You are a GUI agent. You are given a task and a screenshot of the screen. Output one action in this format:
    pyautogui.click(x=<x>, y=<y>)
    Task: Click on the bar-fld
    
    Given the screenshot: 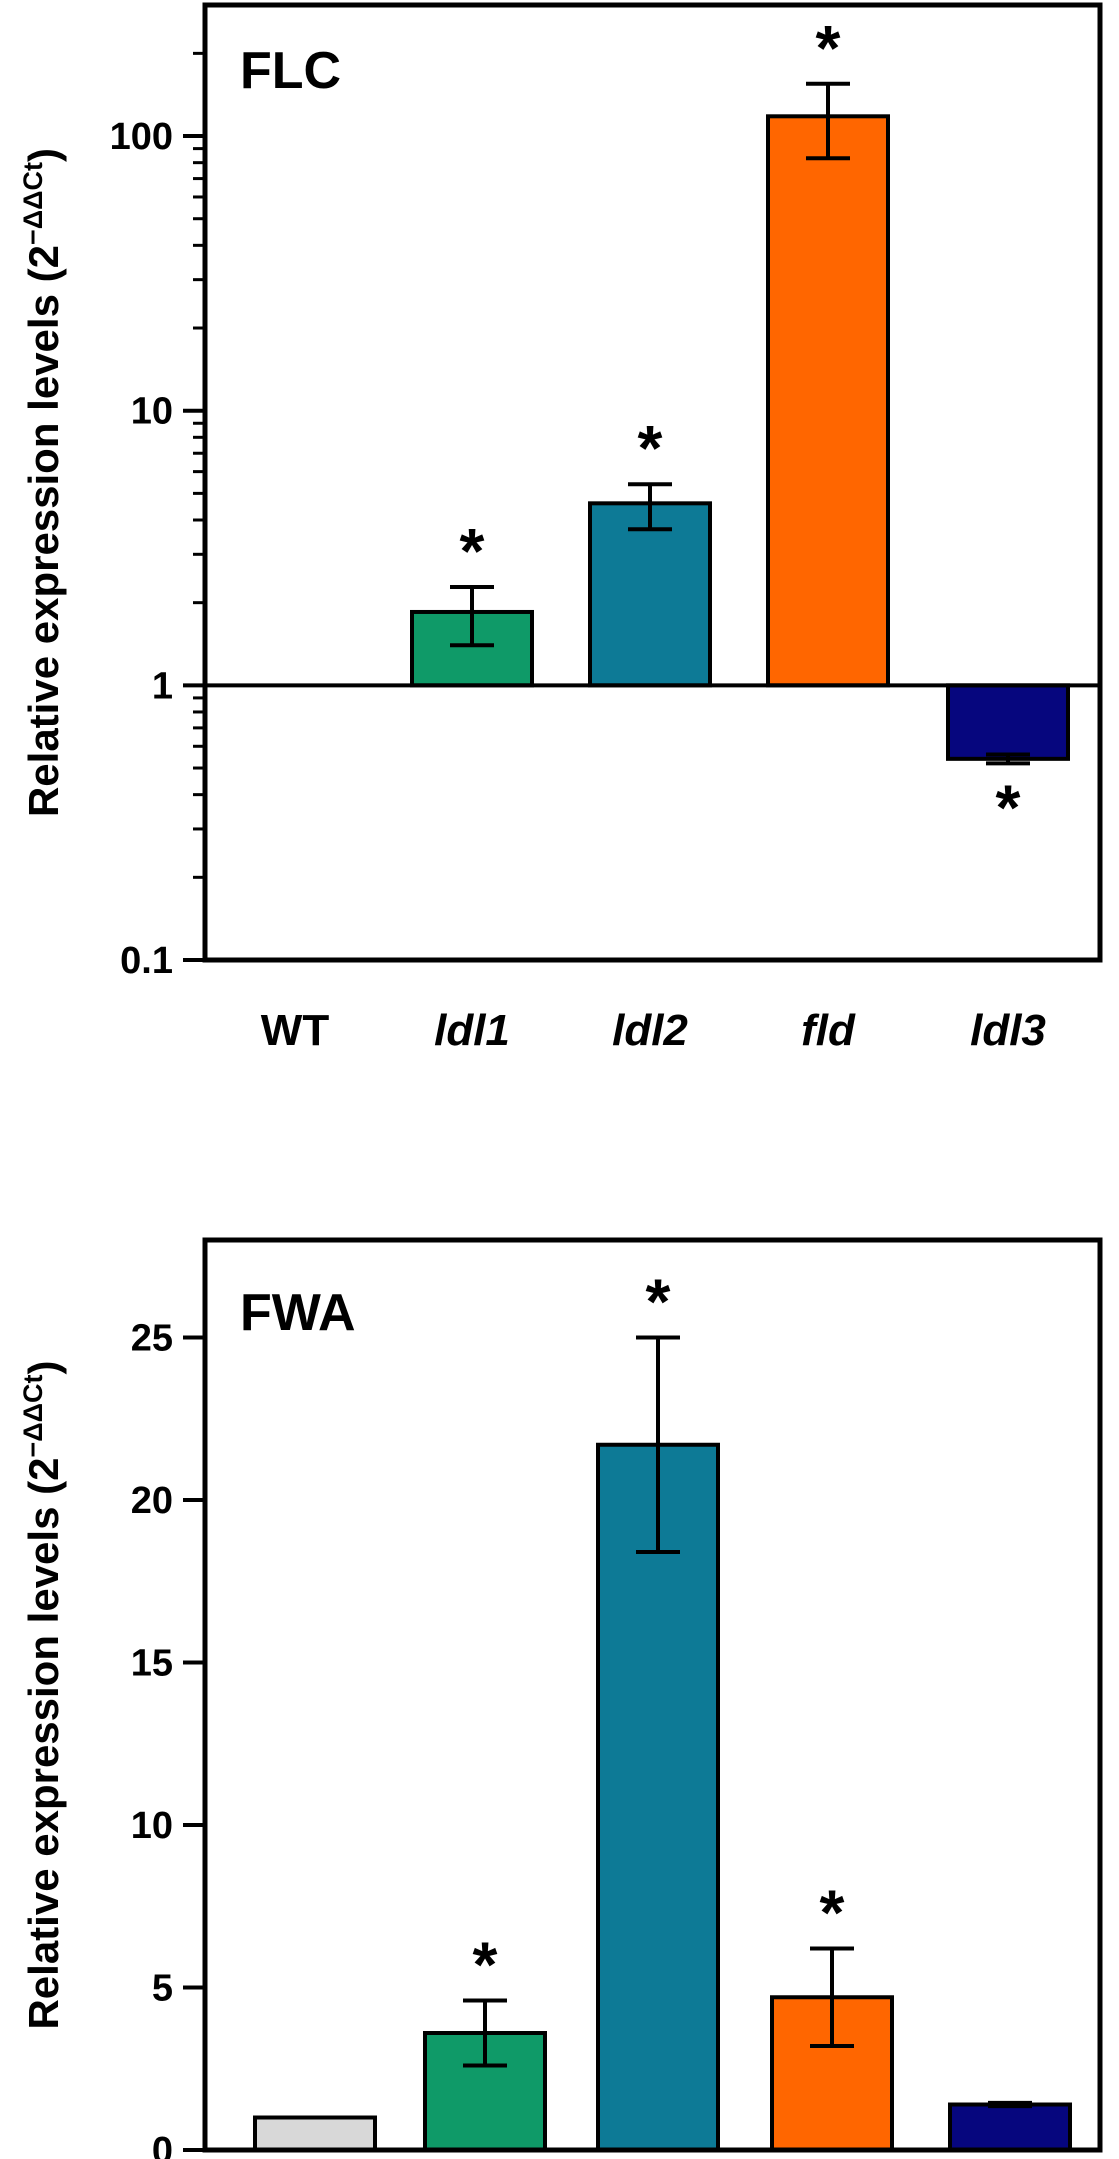 What is the action you would take?
    pyautogui.click(x=828, y=401)
    